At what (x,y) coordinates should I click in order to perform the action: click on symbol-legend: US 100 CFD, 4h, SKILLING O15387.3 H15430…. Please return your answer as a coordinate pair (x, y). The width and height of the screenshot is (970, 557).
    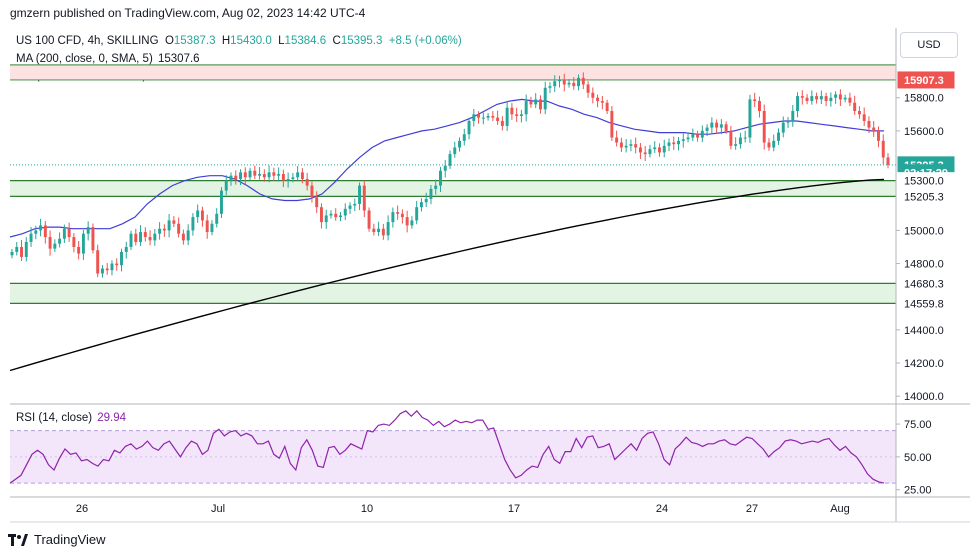
    Looking at the image, I should click on (239, 41).